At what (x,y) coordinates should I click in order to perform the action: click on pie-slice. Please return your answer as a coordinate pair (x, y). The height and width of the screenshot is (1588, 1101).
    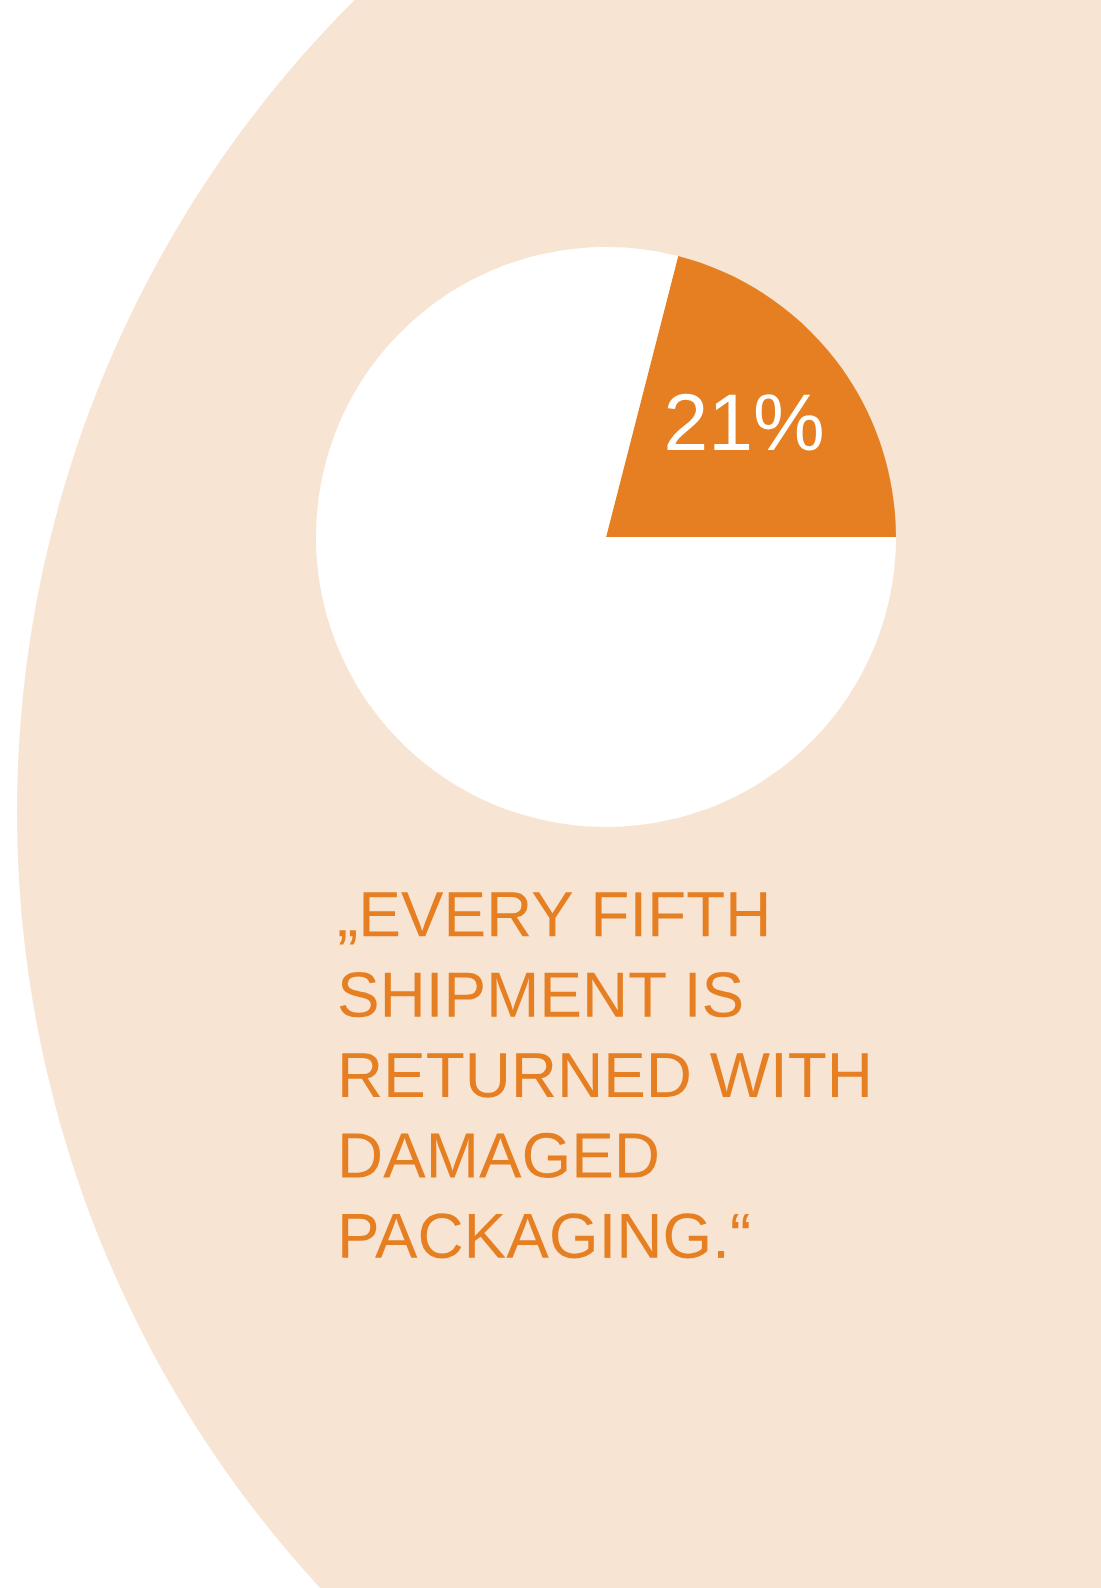
    Looking at the image, I should click on (751, 396).